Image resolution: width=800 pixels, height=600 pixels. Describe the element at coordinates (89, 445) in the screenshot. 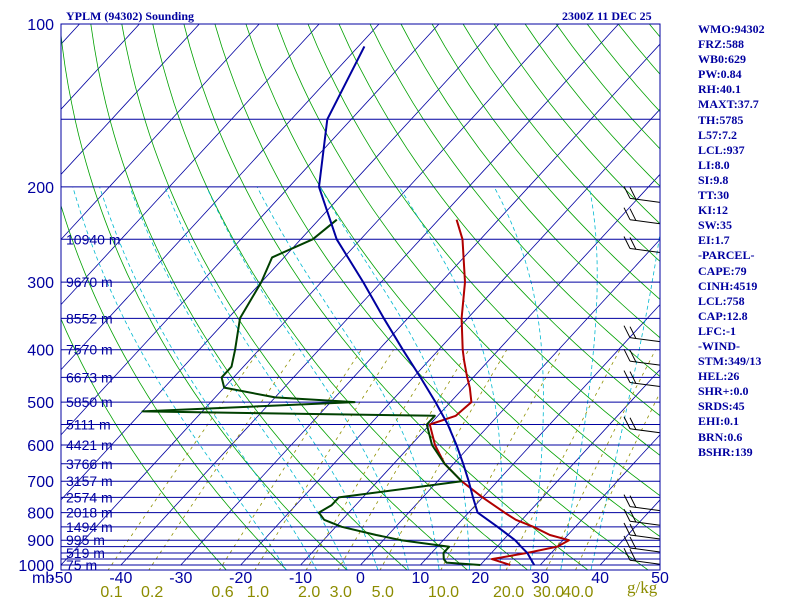

I see `height-label: 4421 m` at that location.